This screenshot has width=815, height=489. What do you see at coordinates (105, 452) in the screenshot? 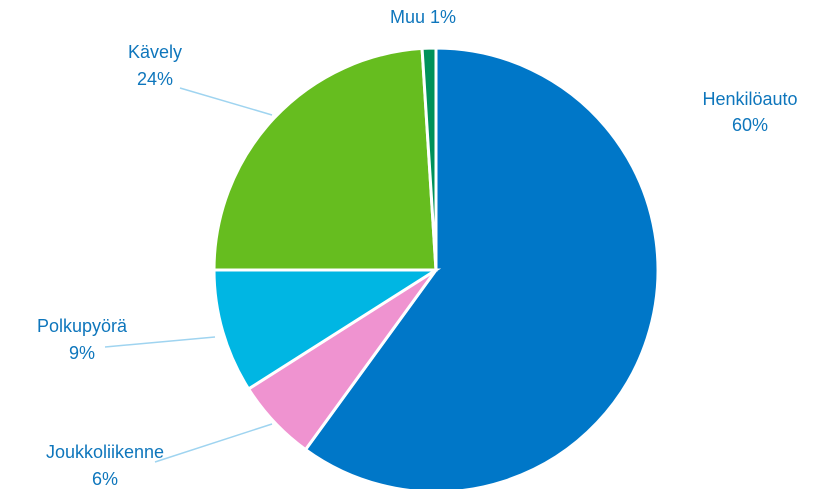
I see `category-label: Joukkoliikenne` at bounding box center [105, 452].